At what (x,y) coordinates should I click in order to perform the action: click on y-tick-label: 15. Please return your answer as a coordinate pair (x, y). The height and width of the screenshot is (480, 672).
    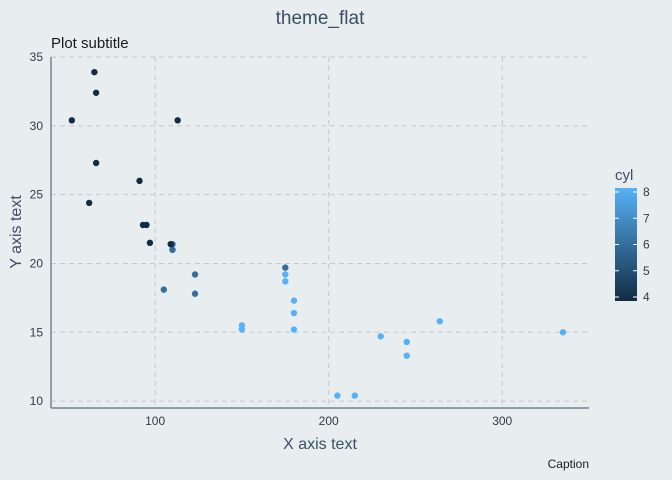
    Looking at the image, I should click on (37, 332).